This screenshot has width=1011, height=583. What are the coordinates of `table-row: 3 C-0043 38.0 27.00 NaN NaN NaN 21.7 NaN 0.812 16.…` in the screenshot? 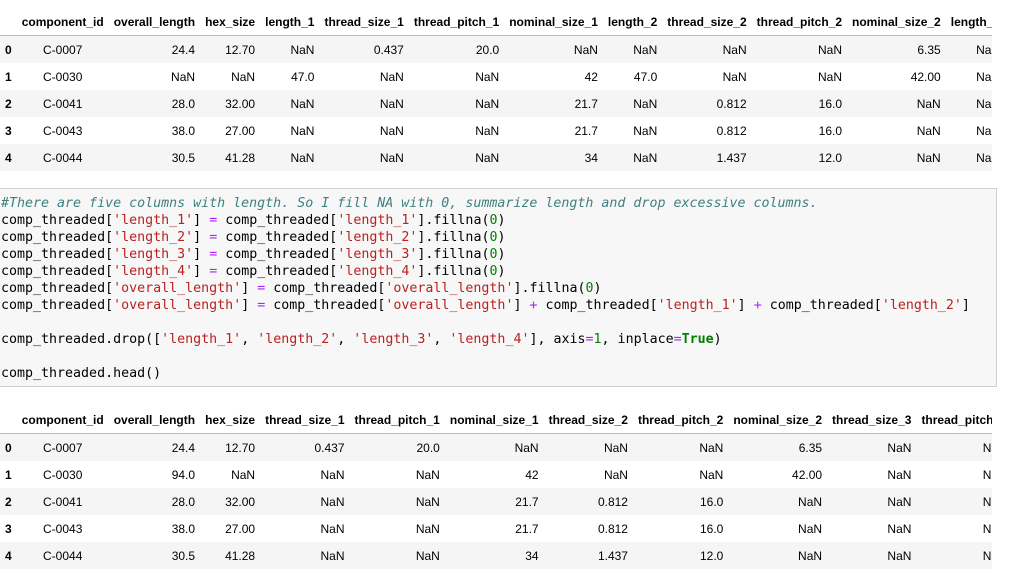 It's located at (496, 130).